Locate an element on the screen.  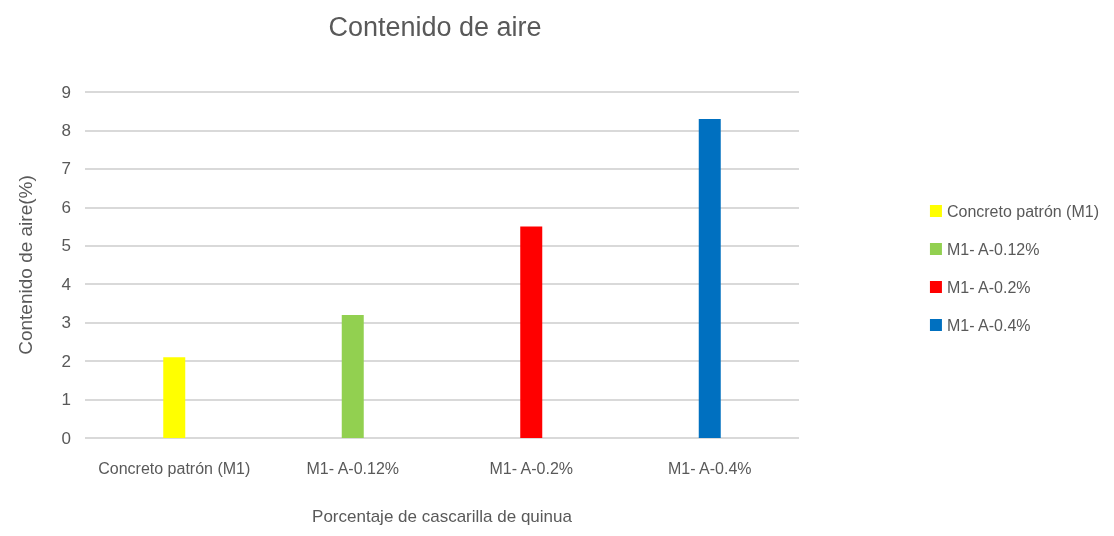
x-tick-label: Concreto patrón (M1) is located at coordinates (174, 468).